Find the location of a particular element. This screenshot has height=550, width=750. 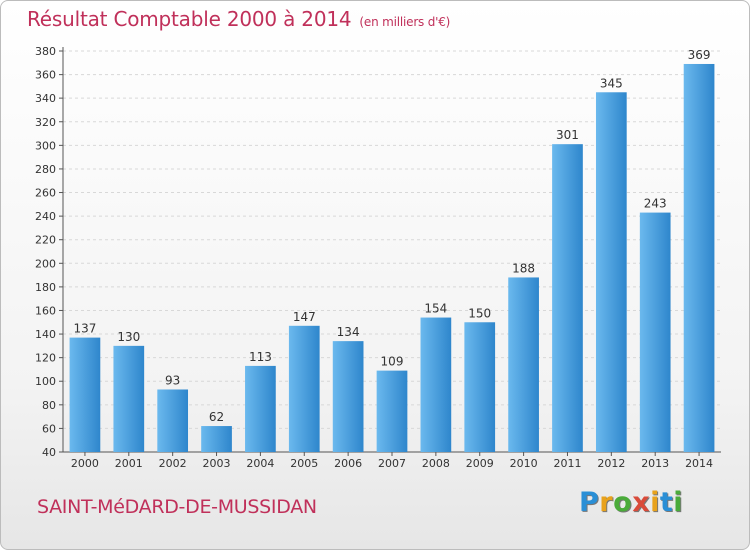

bar-2007 is located at coordinates (392, 411).